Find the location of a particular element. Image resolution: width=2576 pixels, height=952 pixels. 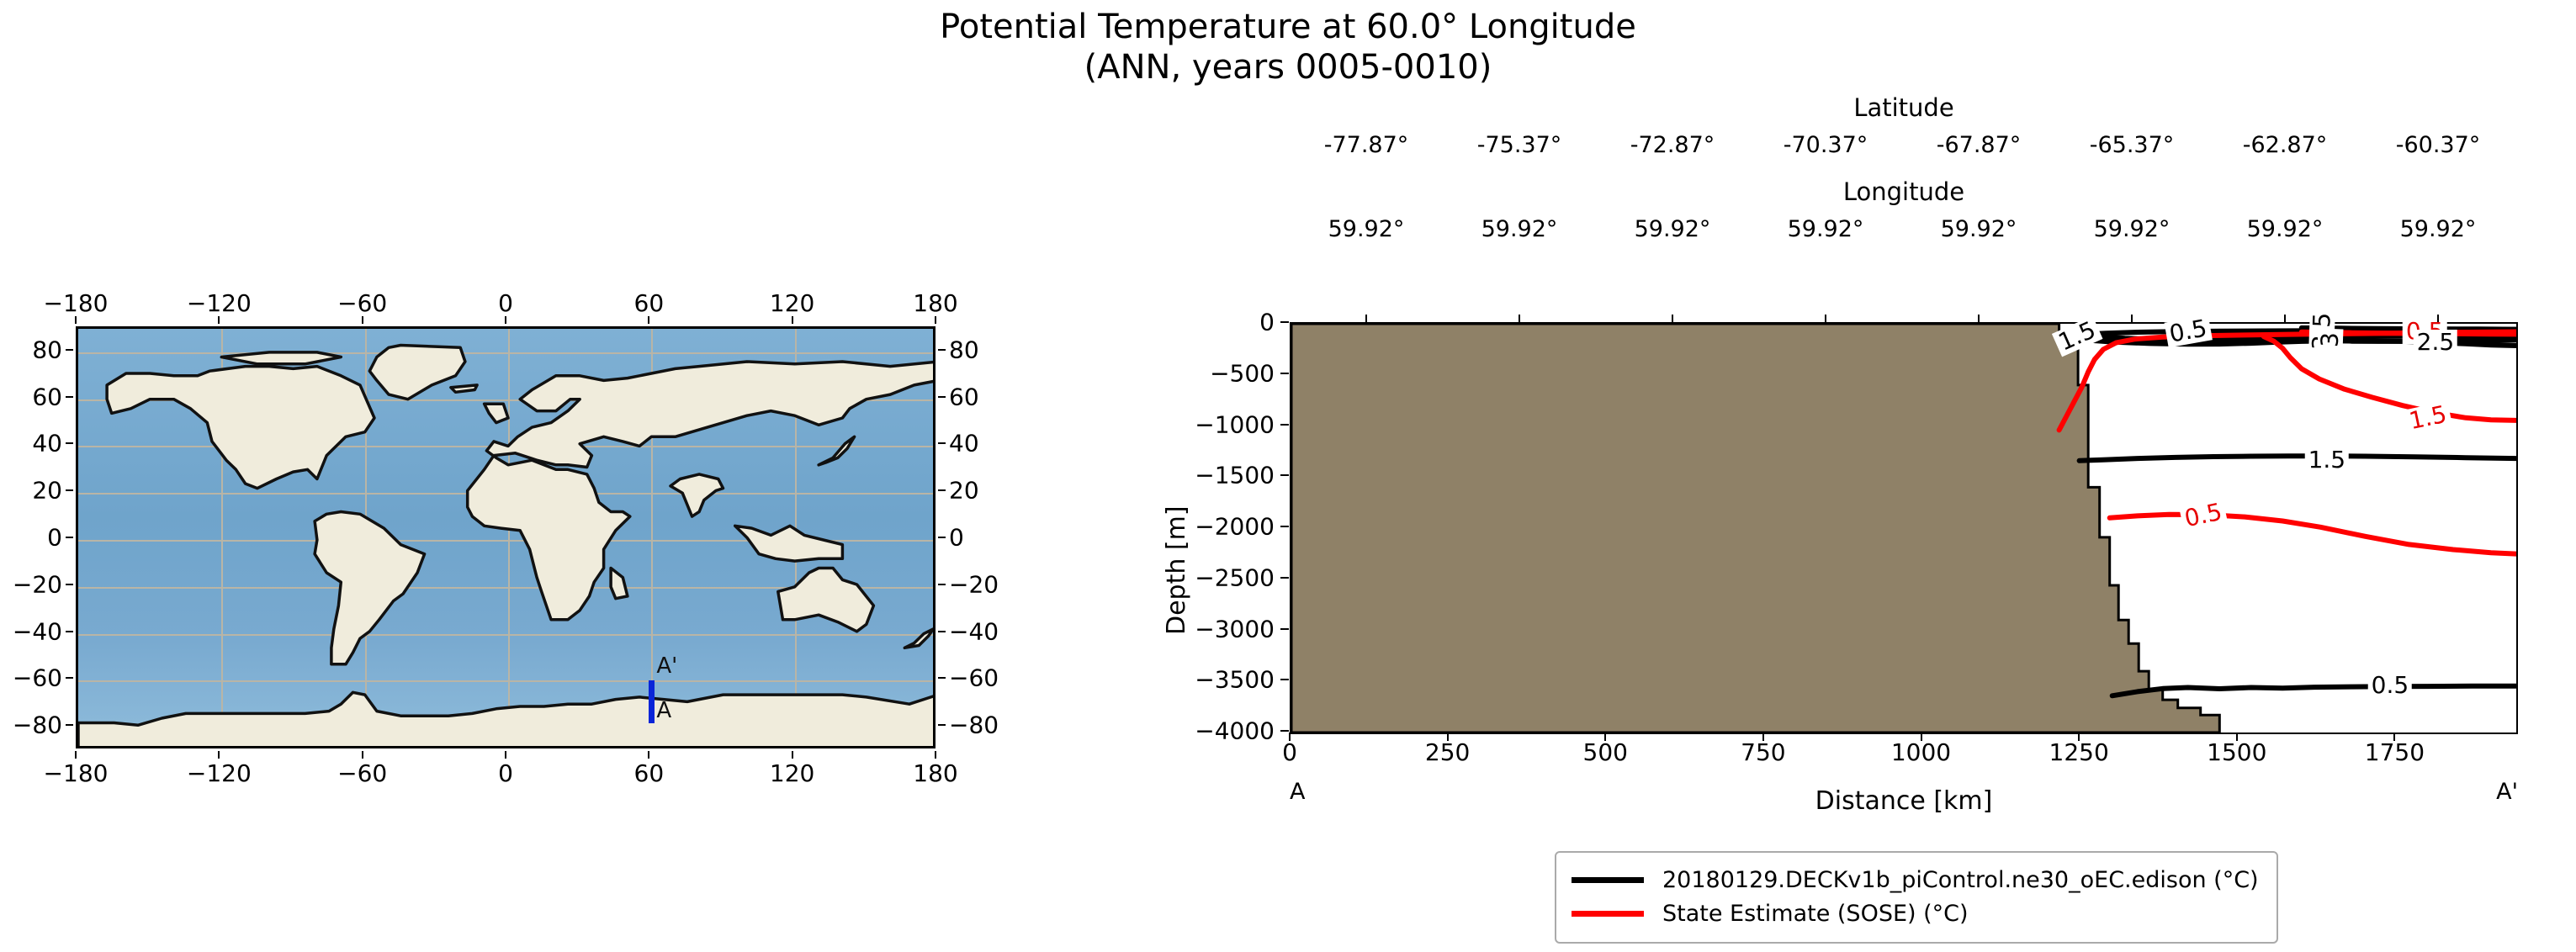

map-frame: A' A is located at coordinates (506, 537).